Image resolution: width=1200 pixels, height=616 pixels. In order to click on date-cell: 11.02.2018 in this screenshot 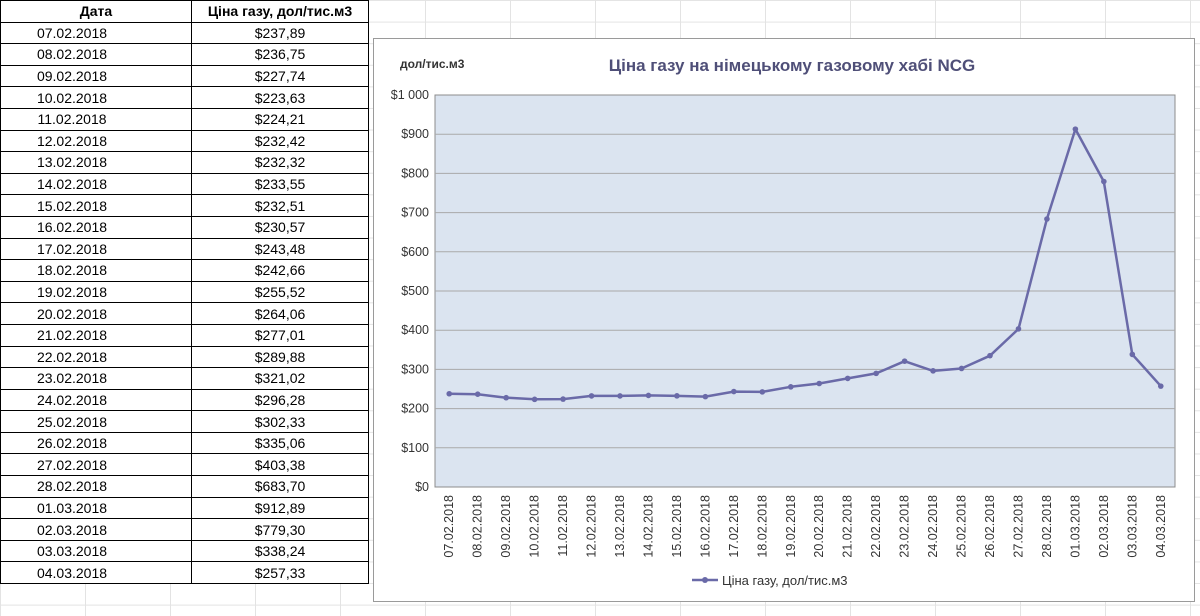, I will do `click(96, 119)`.